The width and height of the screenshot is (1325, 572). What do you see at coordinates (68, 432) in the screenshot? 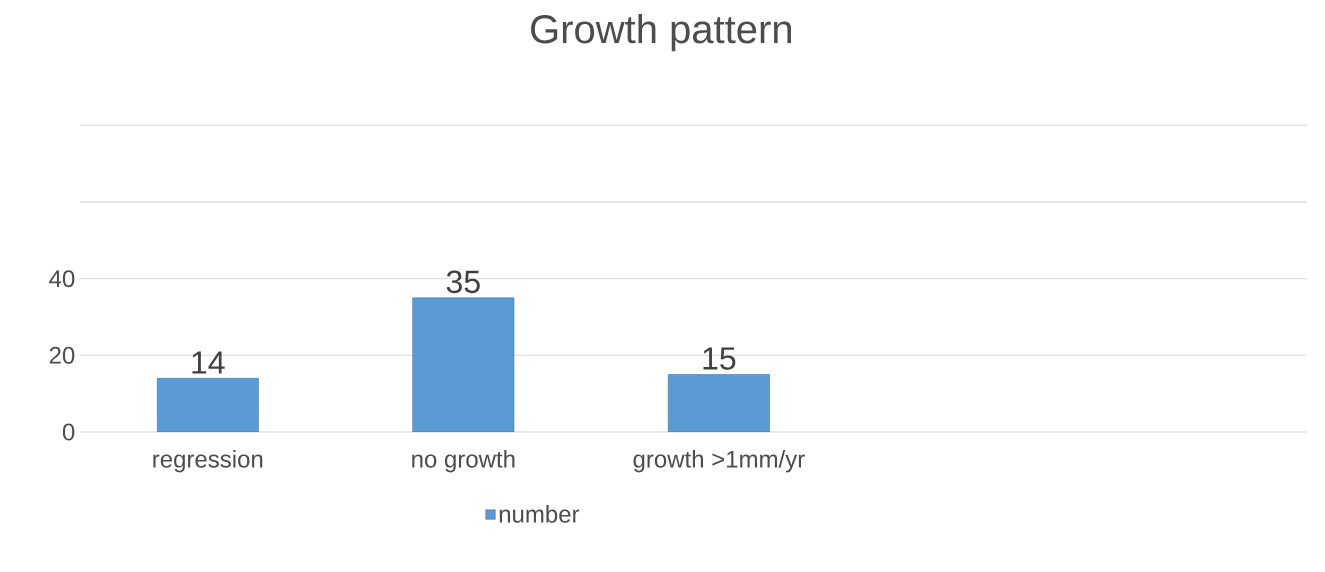
I see `y-tick-label: 0` at bounding box center [68, 432].